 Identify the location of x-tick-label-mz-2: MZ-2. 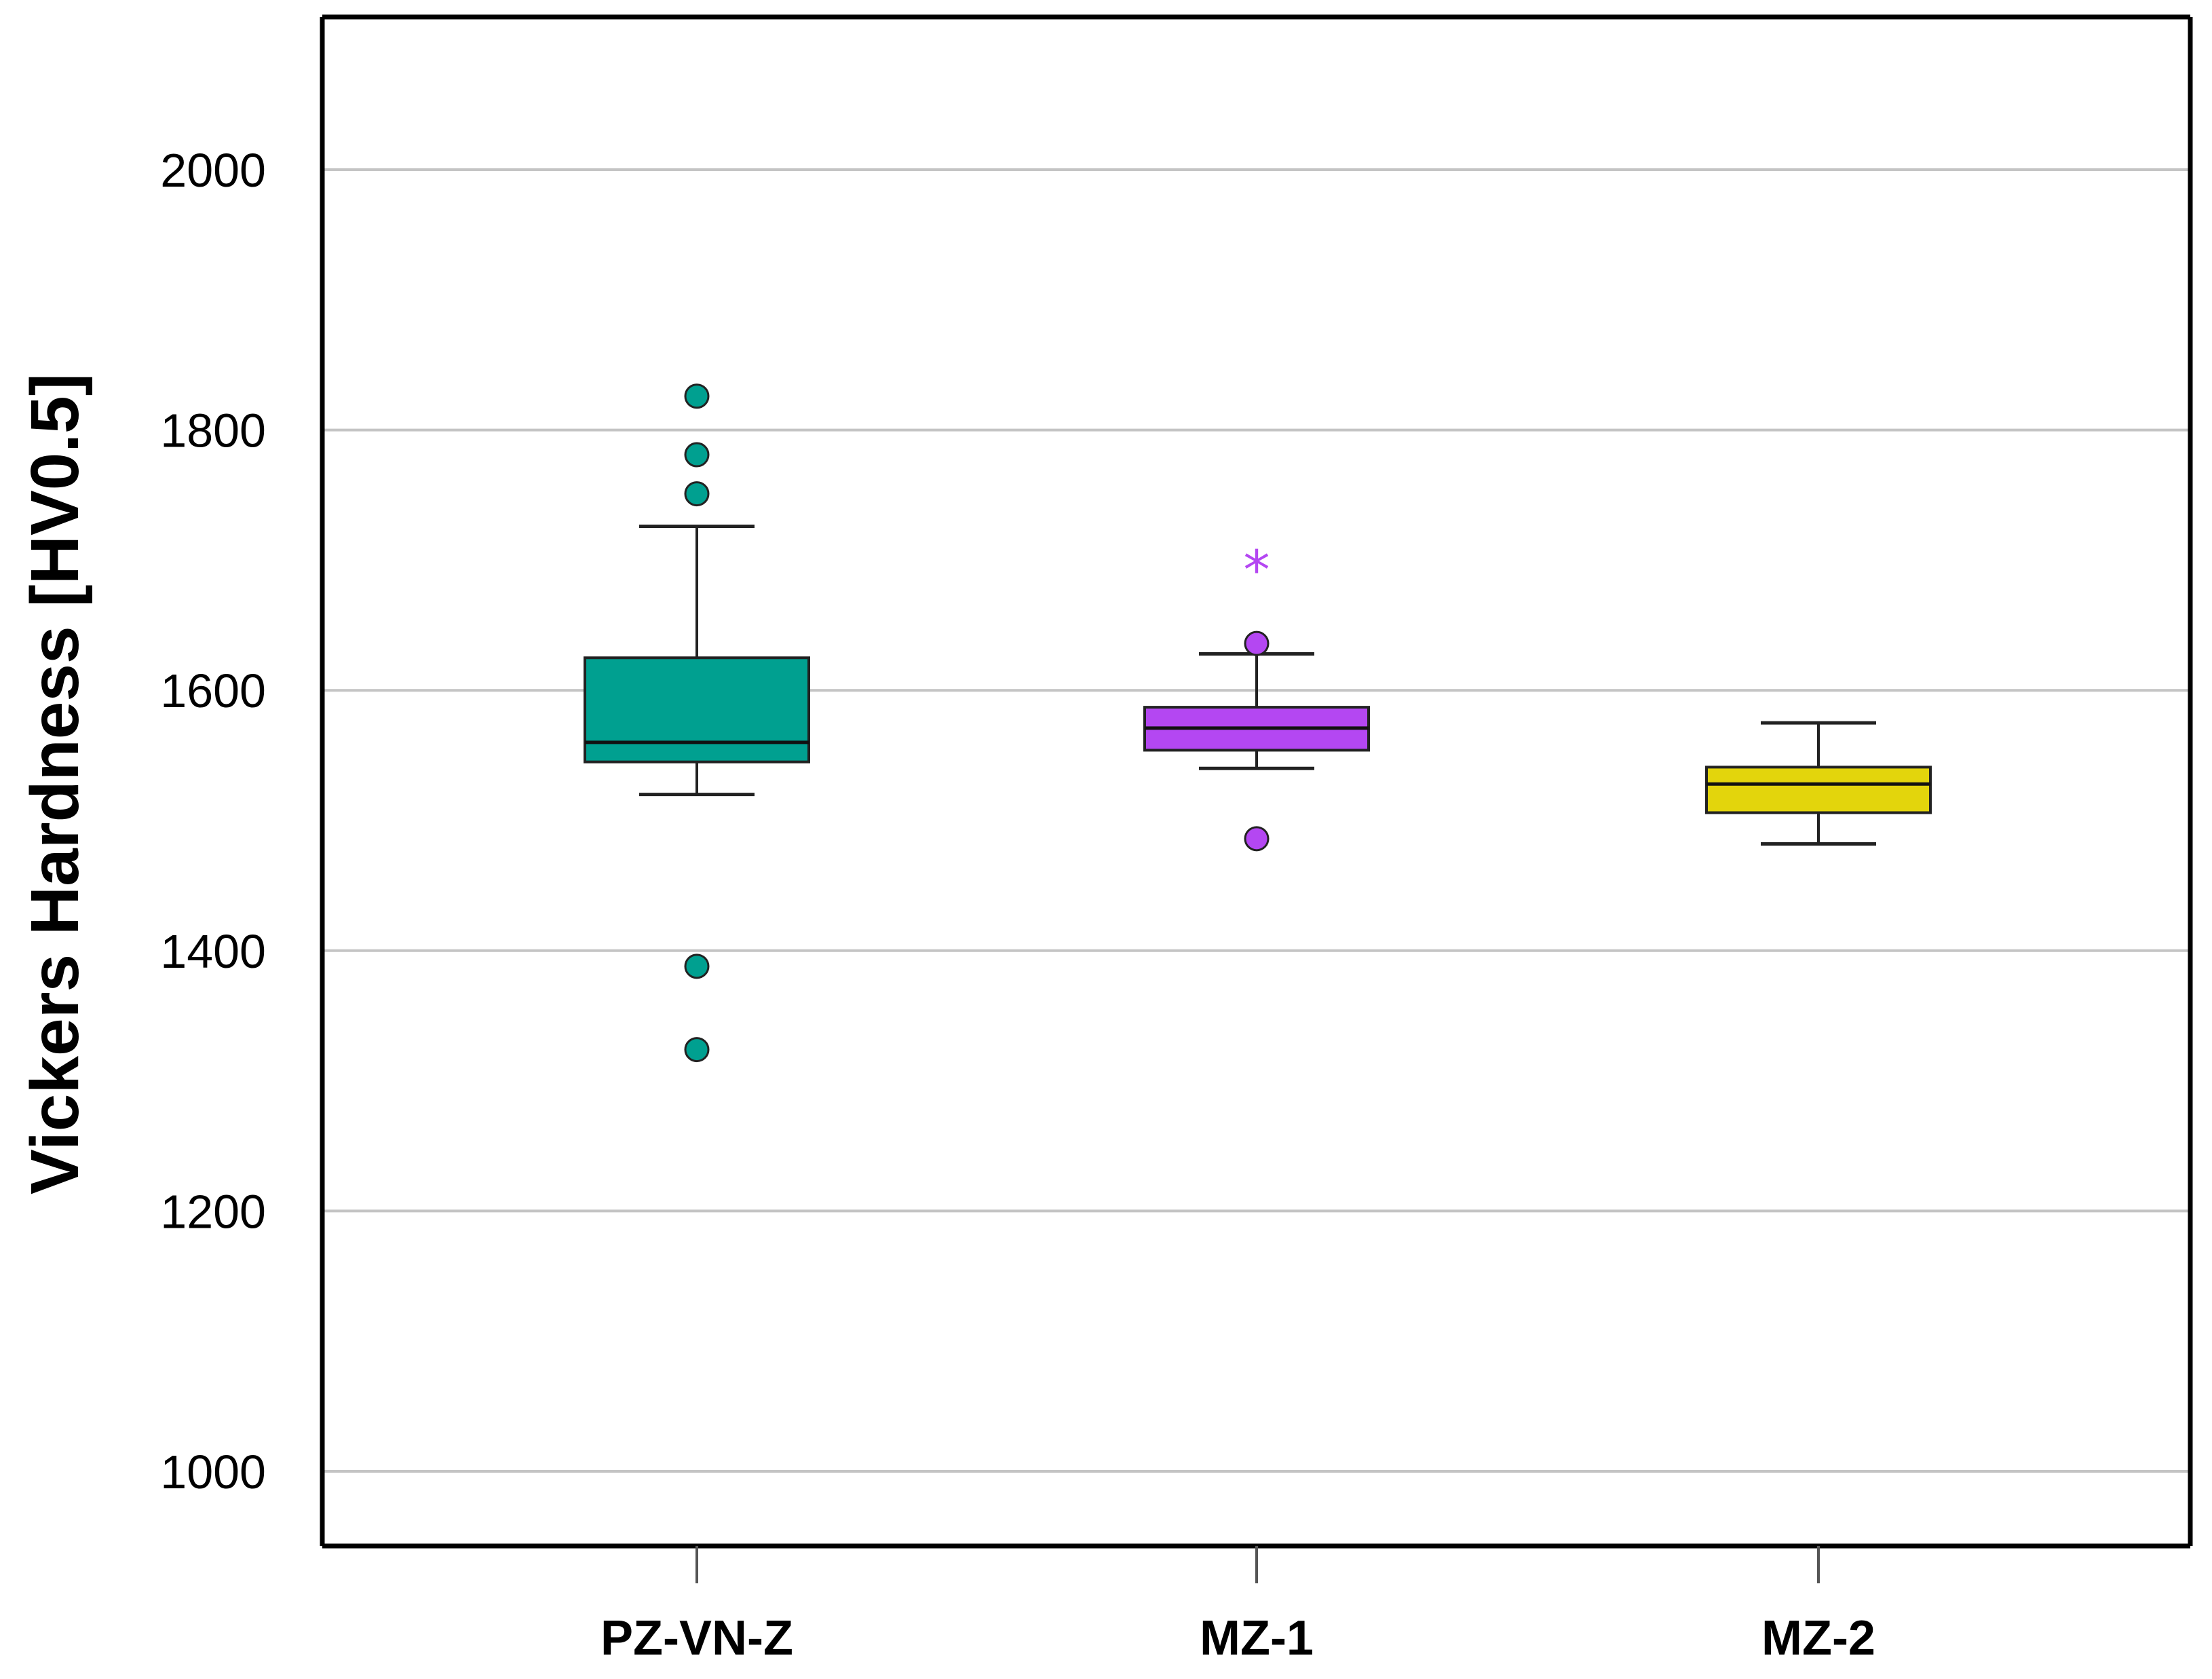
(1818, 1638).